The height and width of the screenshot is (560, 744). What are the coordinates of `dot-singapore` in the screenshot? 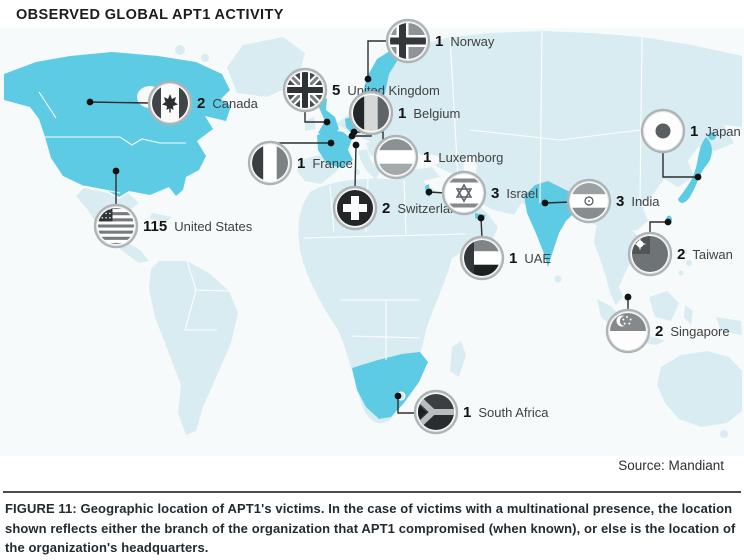 It's located at (628, 297).